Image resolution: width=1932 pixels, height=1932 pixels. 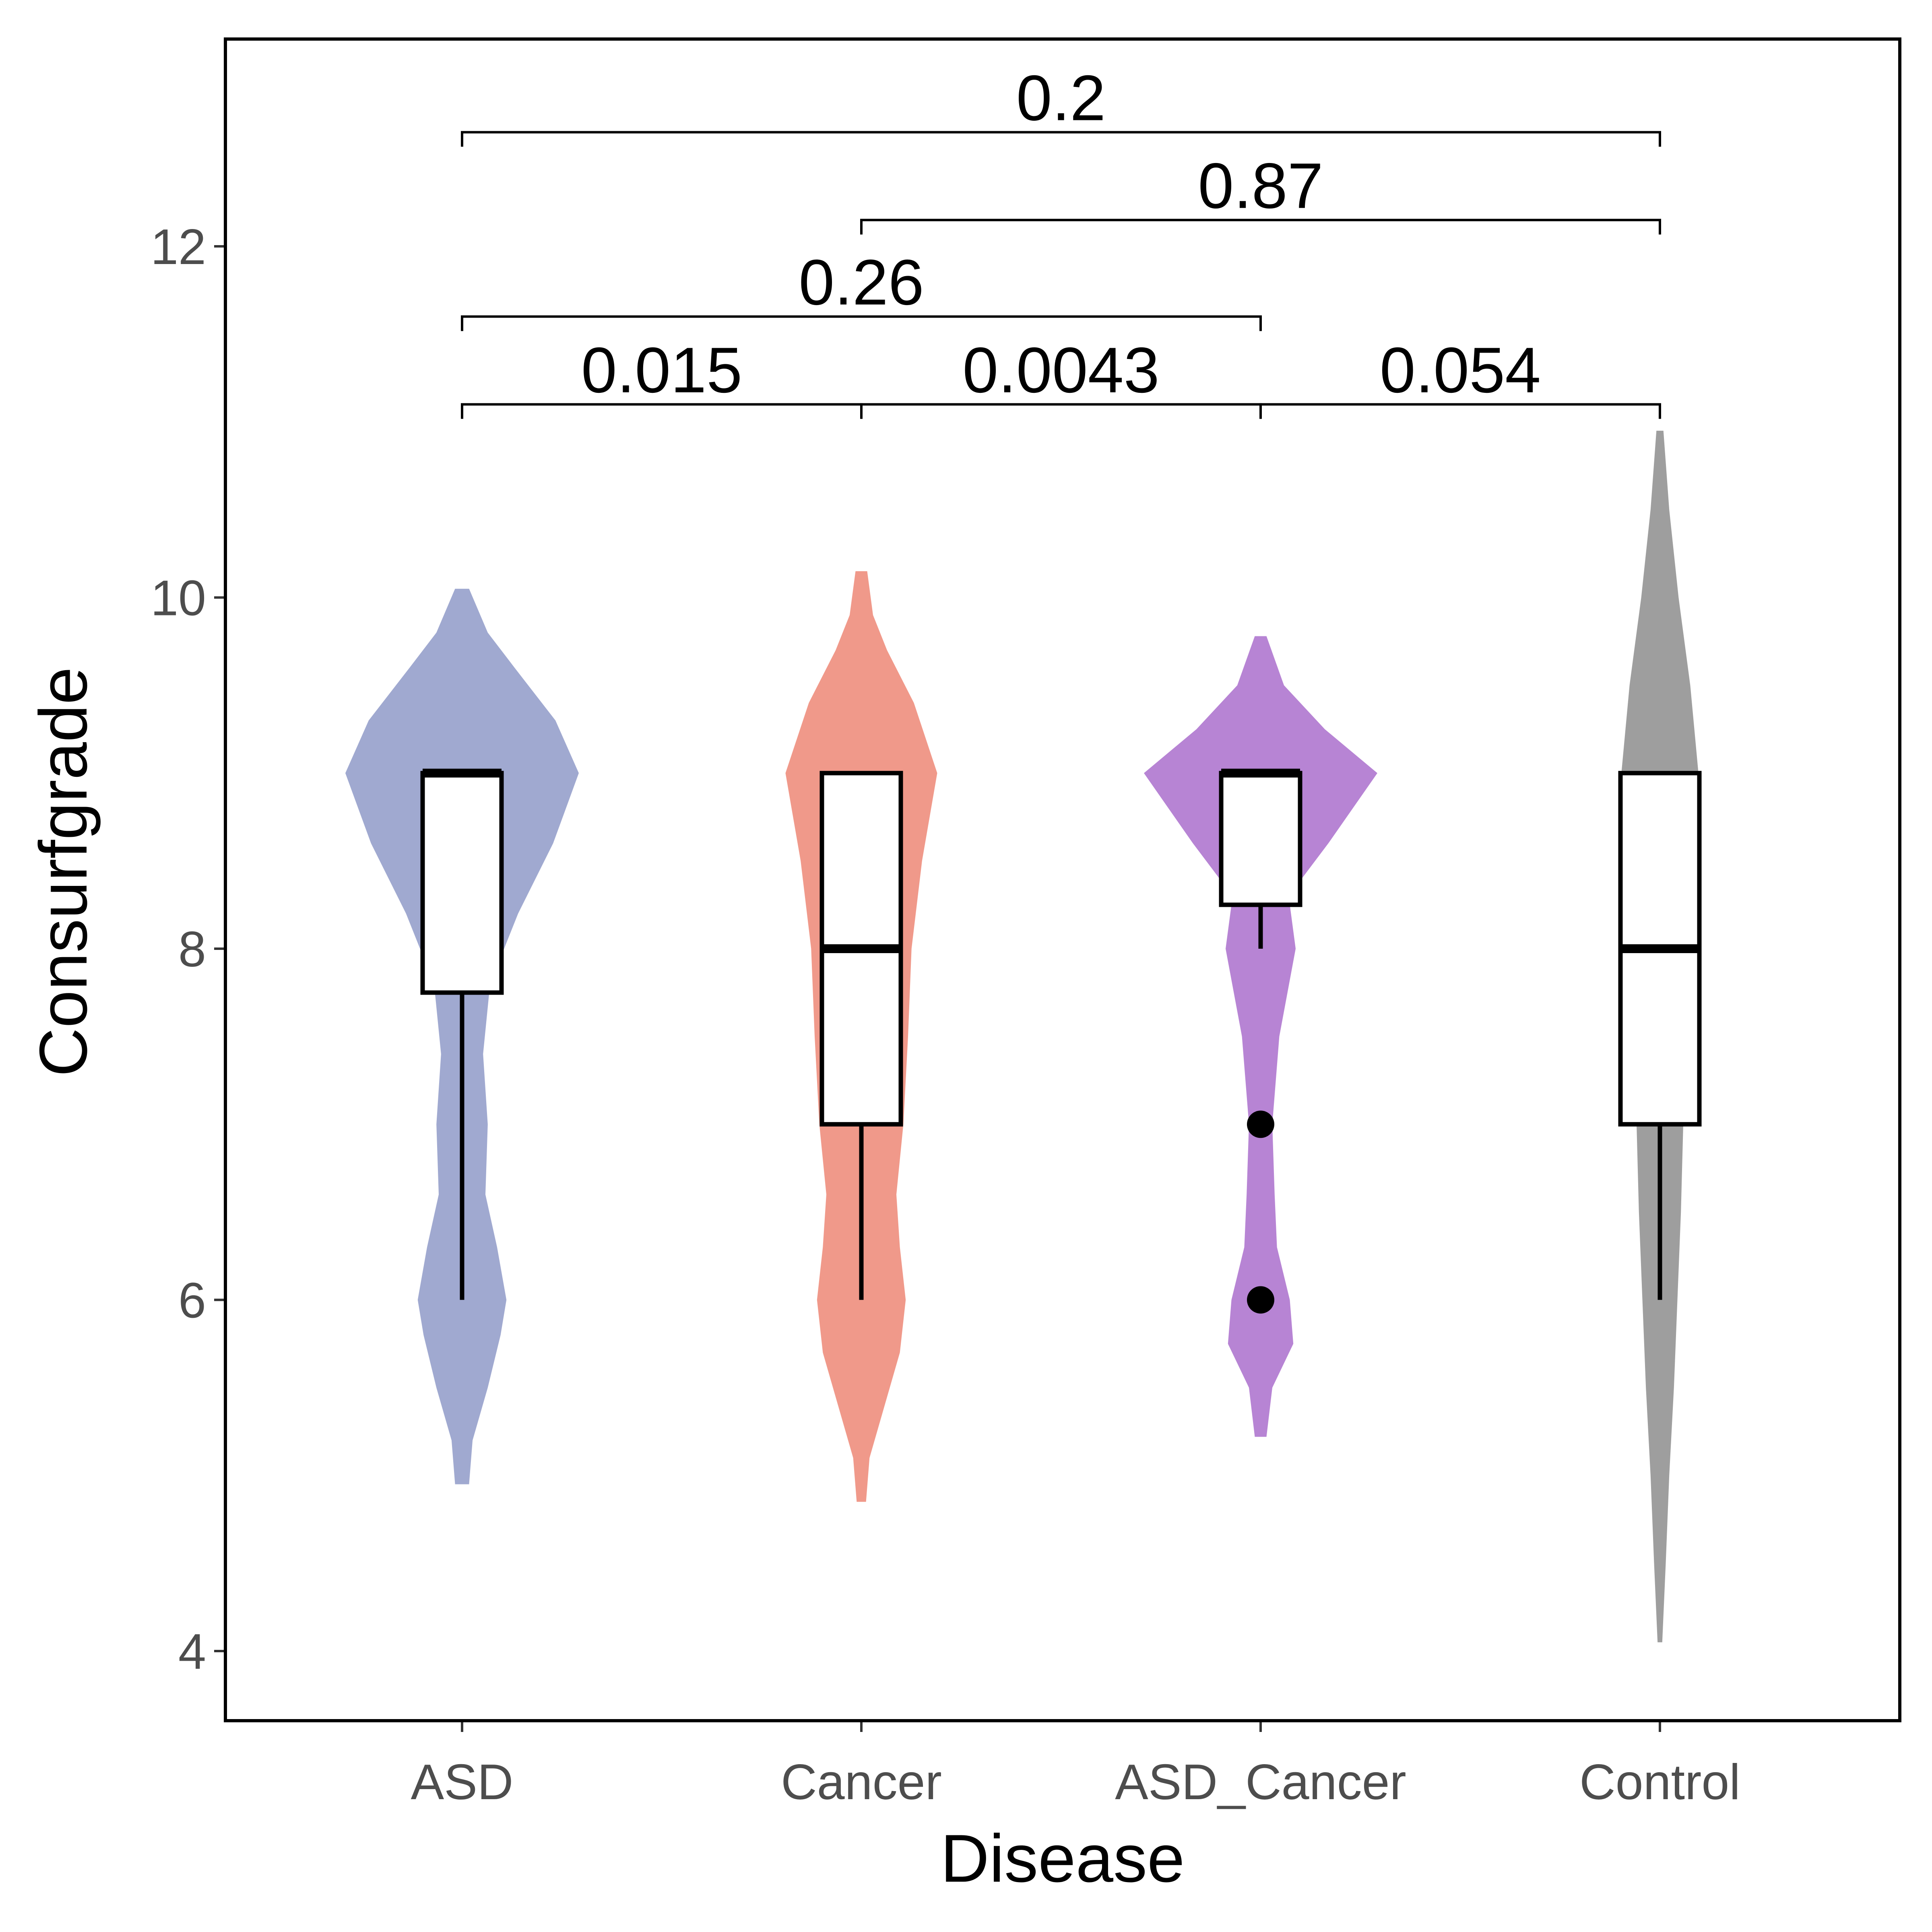 I want to click on y-tick-label: 12, so click(x=178, y=247).